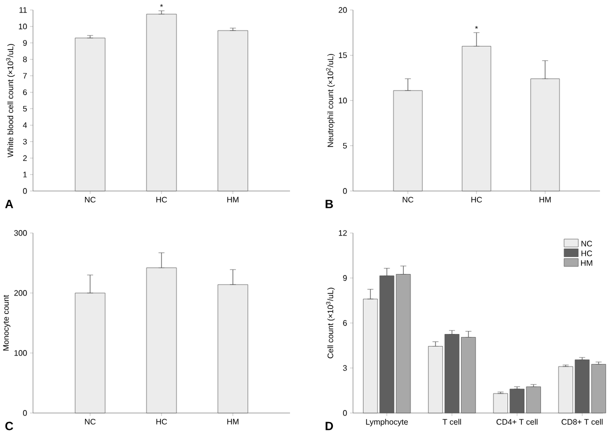 Image resolution: width=614 pixels, height=436 pixels. Describe the element at coordinates (9, 426) in the screenshot. I see `text: C` at that location.